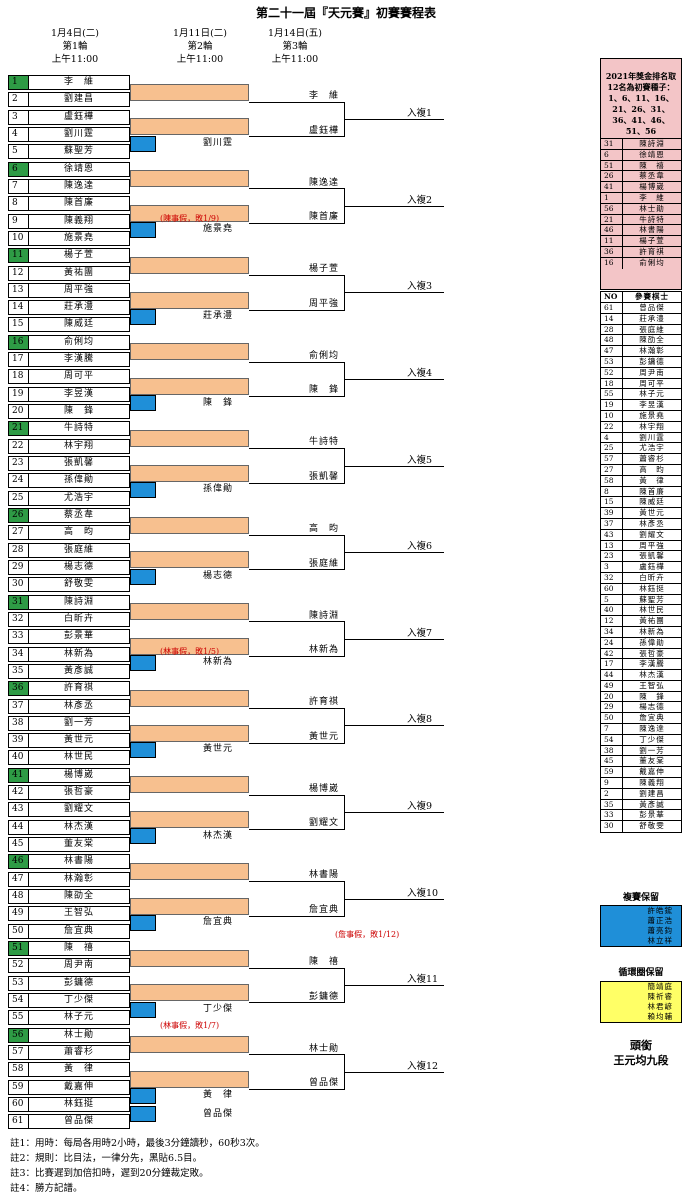 This screenshot has height=1200, width=692. Describe the element at coordinates (641, 816) in the screenshot. I see `list-item: 33 彭景華` at that location.